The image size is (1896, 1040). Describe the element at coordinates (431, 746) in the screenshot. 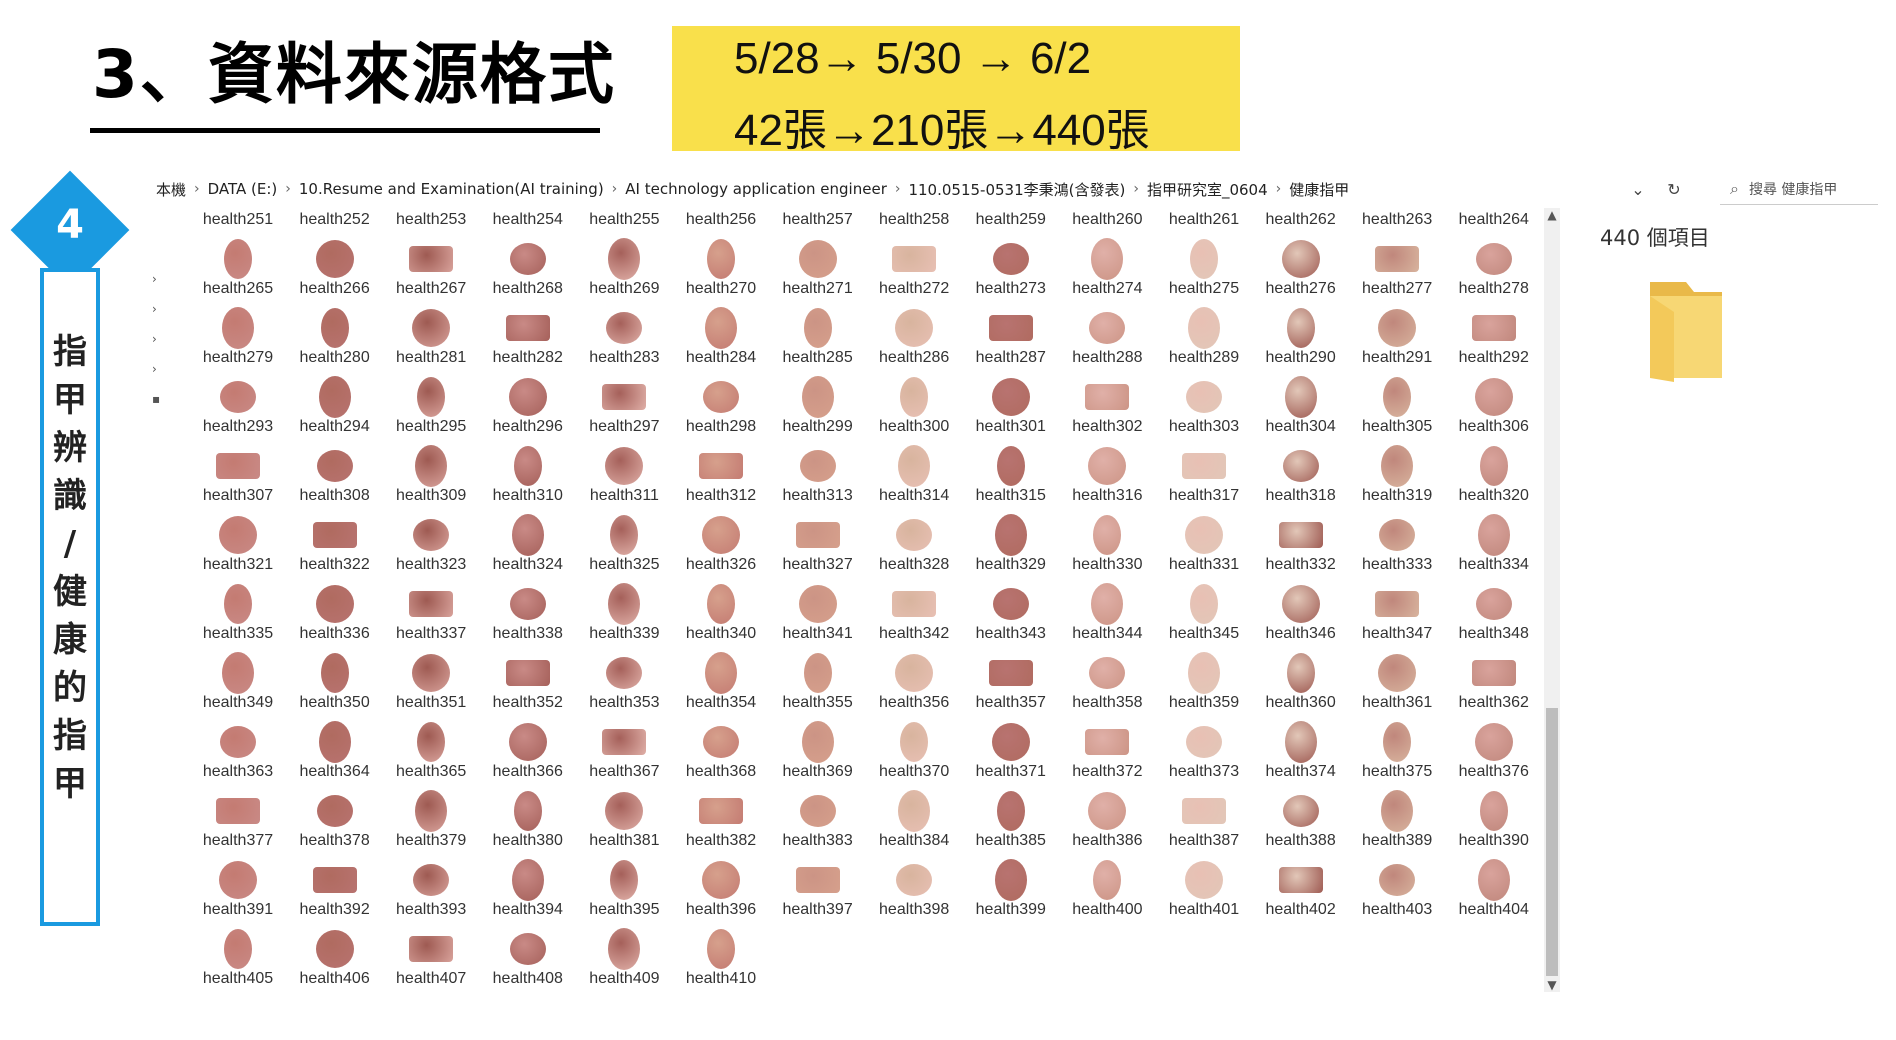

I see `file-item: health365` at that location.